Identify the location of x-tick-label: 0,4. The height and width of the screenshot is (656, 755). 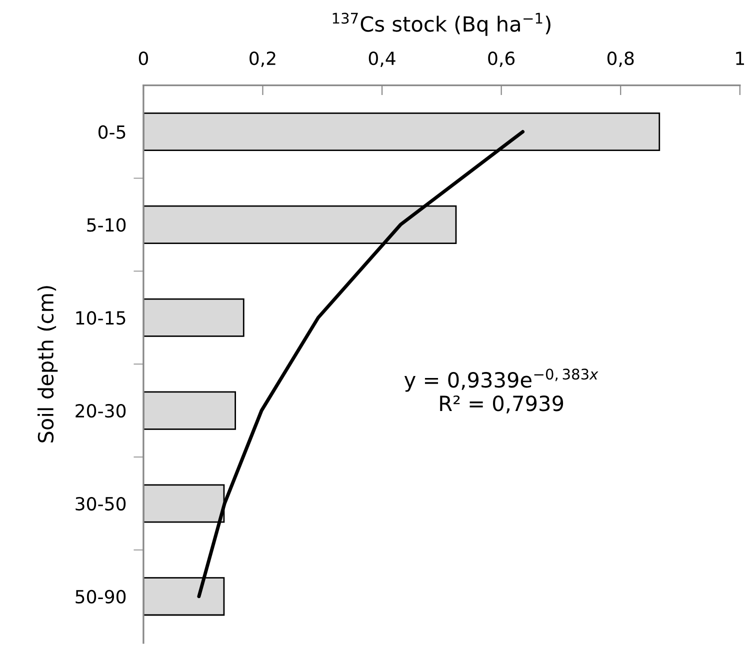
(382, 59).